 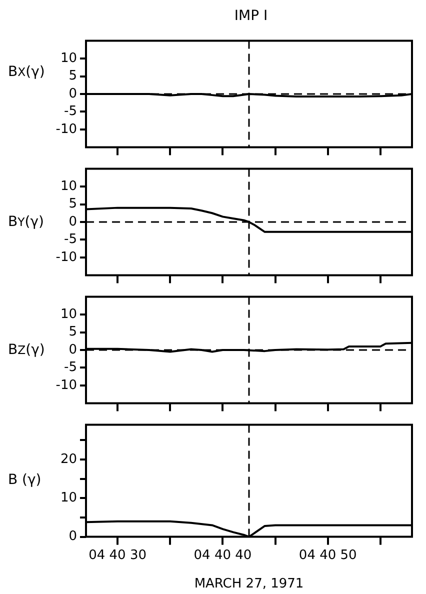 I want to click on chart-title: IMP I, so click(x=251, y=17).